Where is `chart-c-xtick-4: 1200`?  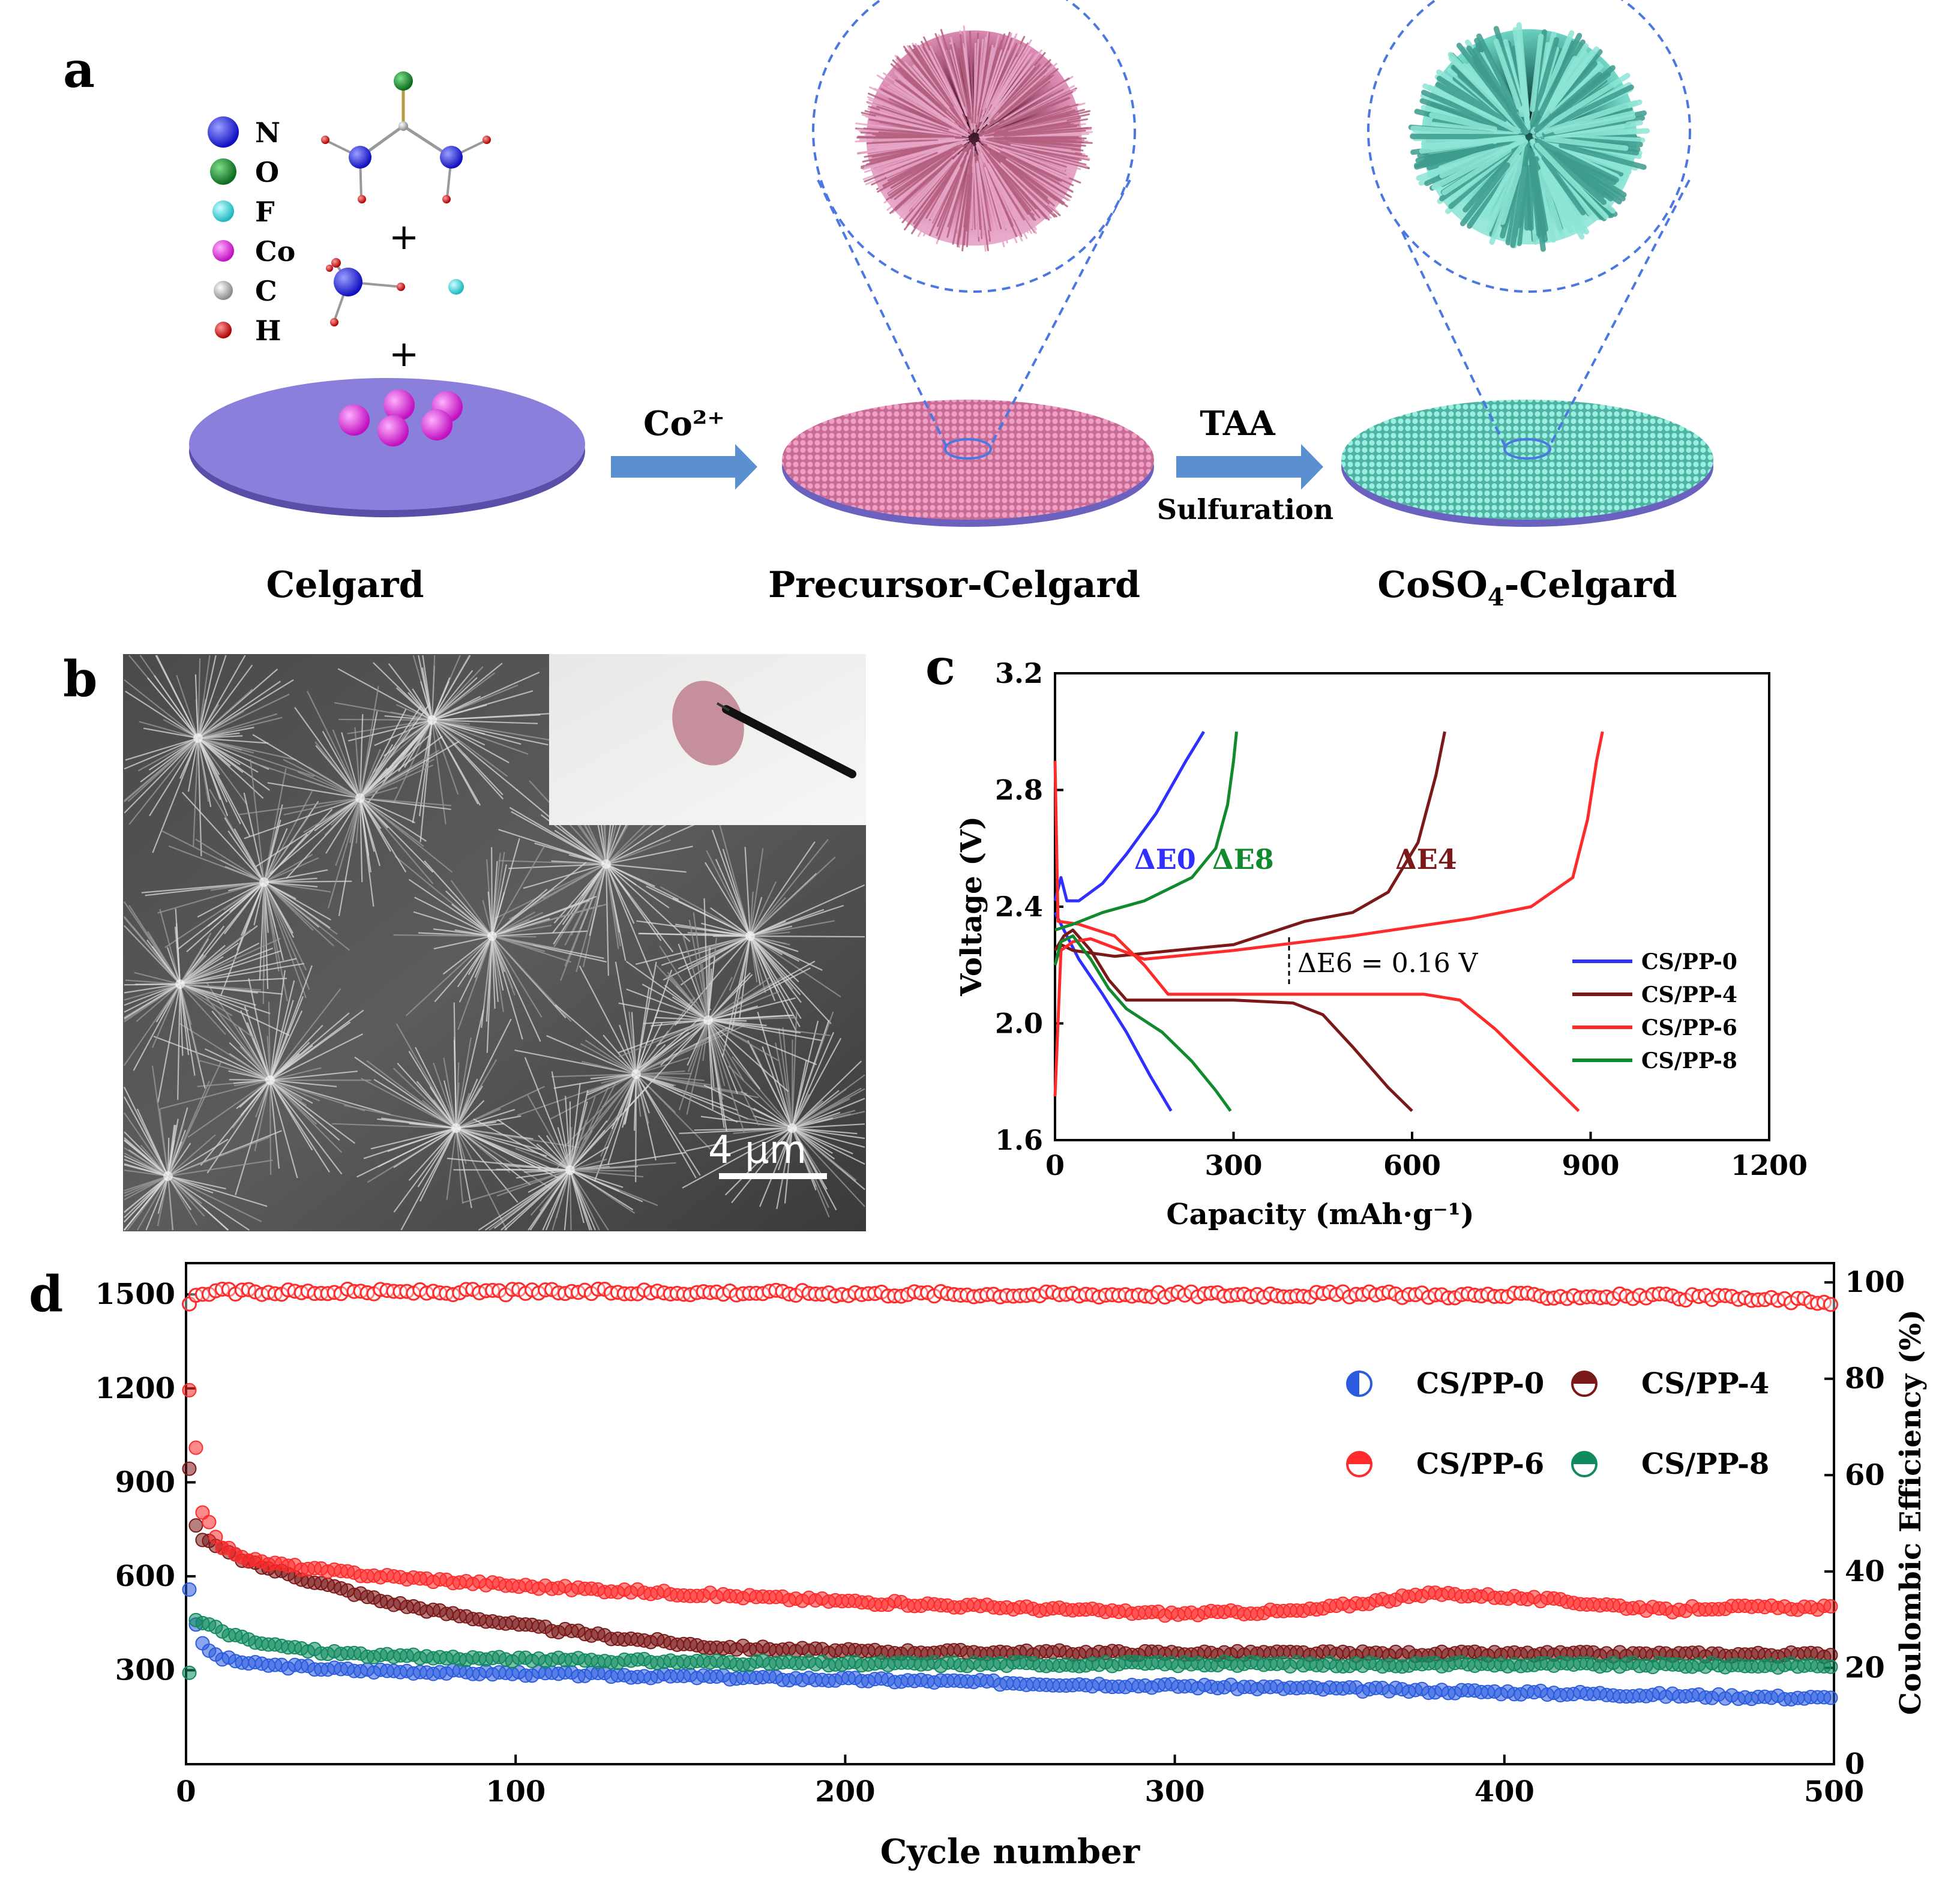 chart-c-xtick-4: 1200 is located at coordinates (1769, 1165).